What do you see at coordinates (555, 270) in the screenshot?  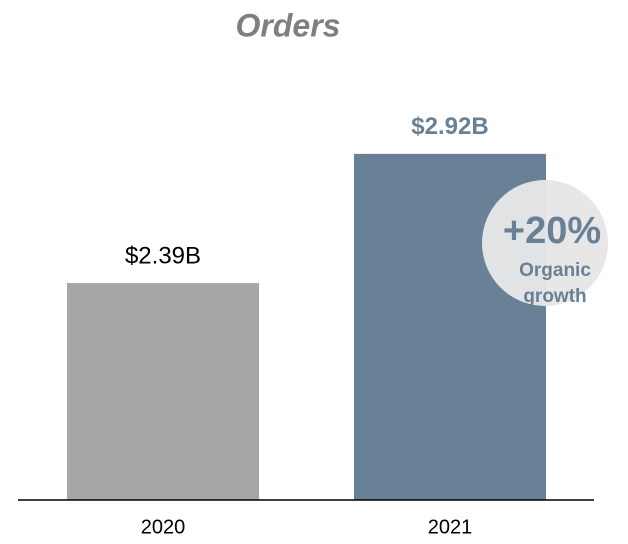 I see `growth-caption: Organic` at bounding box center [555, 270].